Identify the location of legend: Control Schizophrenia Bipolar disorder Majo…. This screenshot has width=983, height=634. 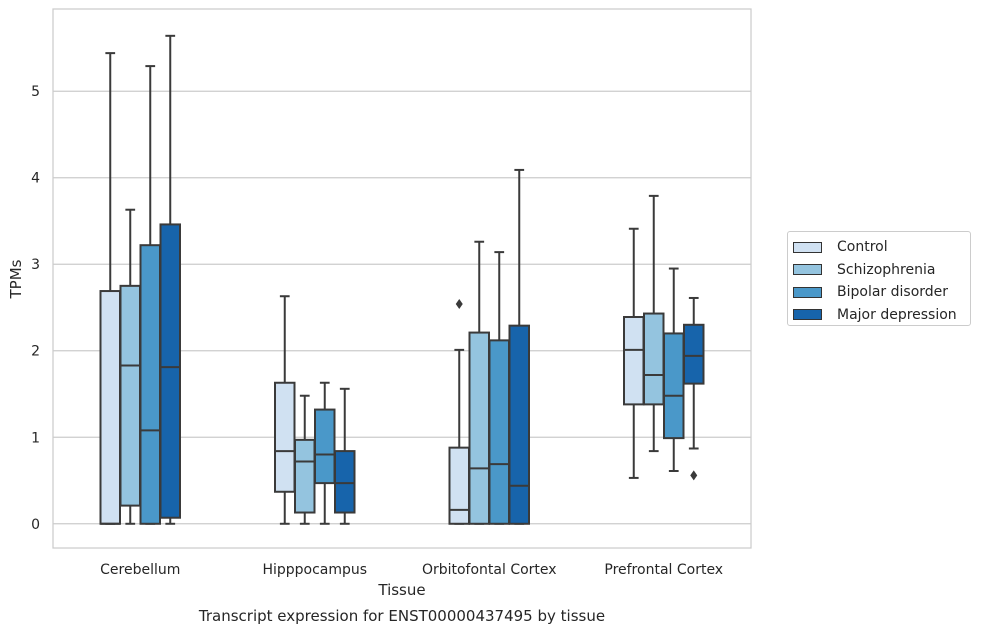
(879, 278).